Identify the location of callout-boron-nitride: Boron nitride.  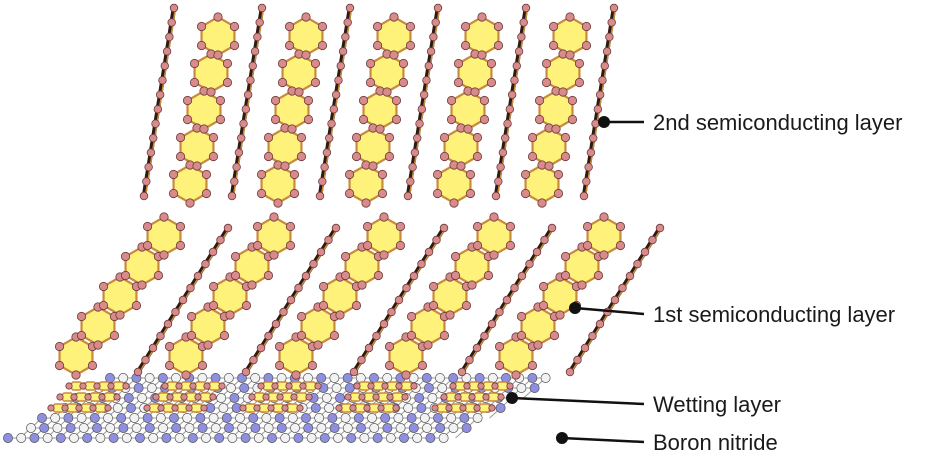
(667, 442).